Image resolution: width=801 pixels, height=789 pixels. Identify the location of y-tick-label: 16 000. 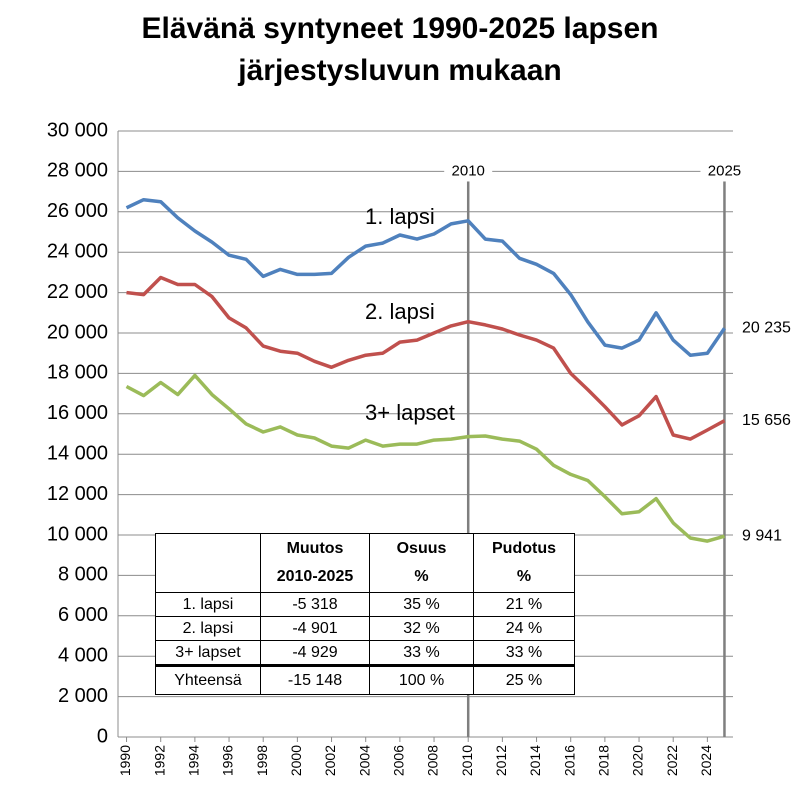
(77, 413).